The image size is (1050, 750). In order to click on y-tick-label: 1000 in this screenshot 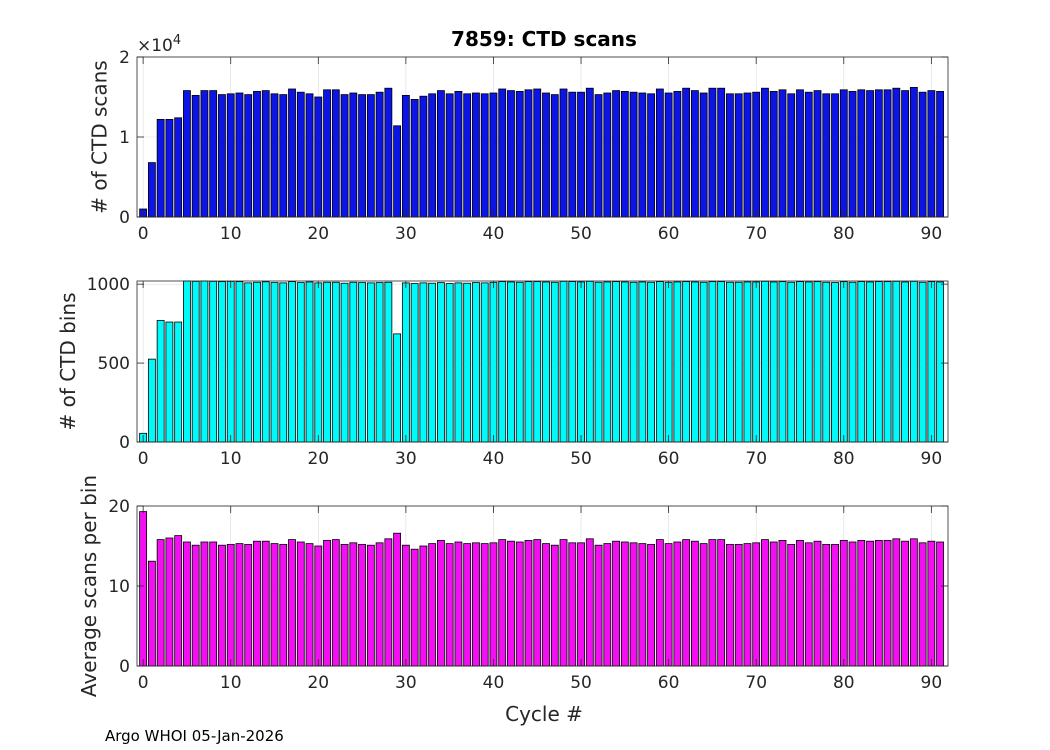, I will do `click(108, 285)`.